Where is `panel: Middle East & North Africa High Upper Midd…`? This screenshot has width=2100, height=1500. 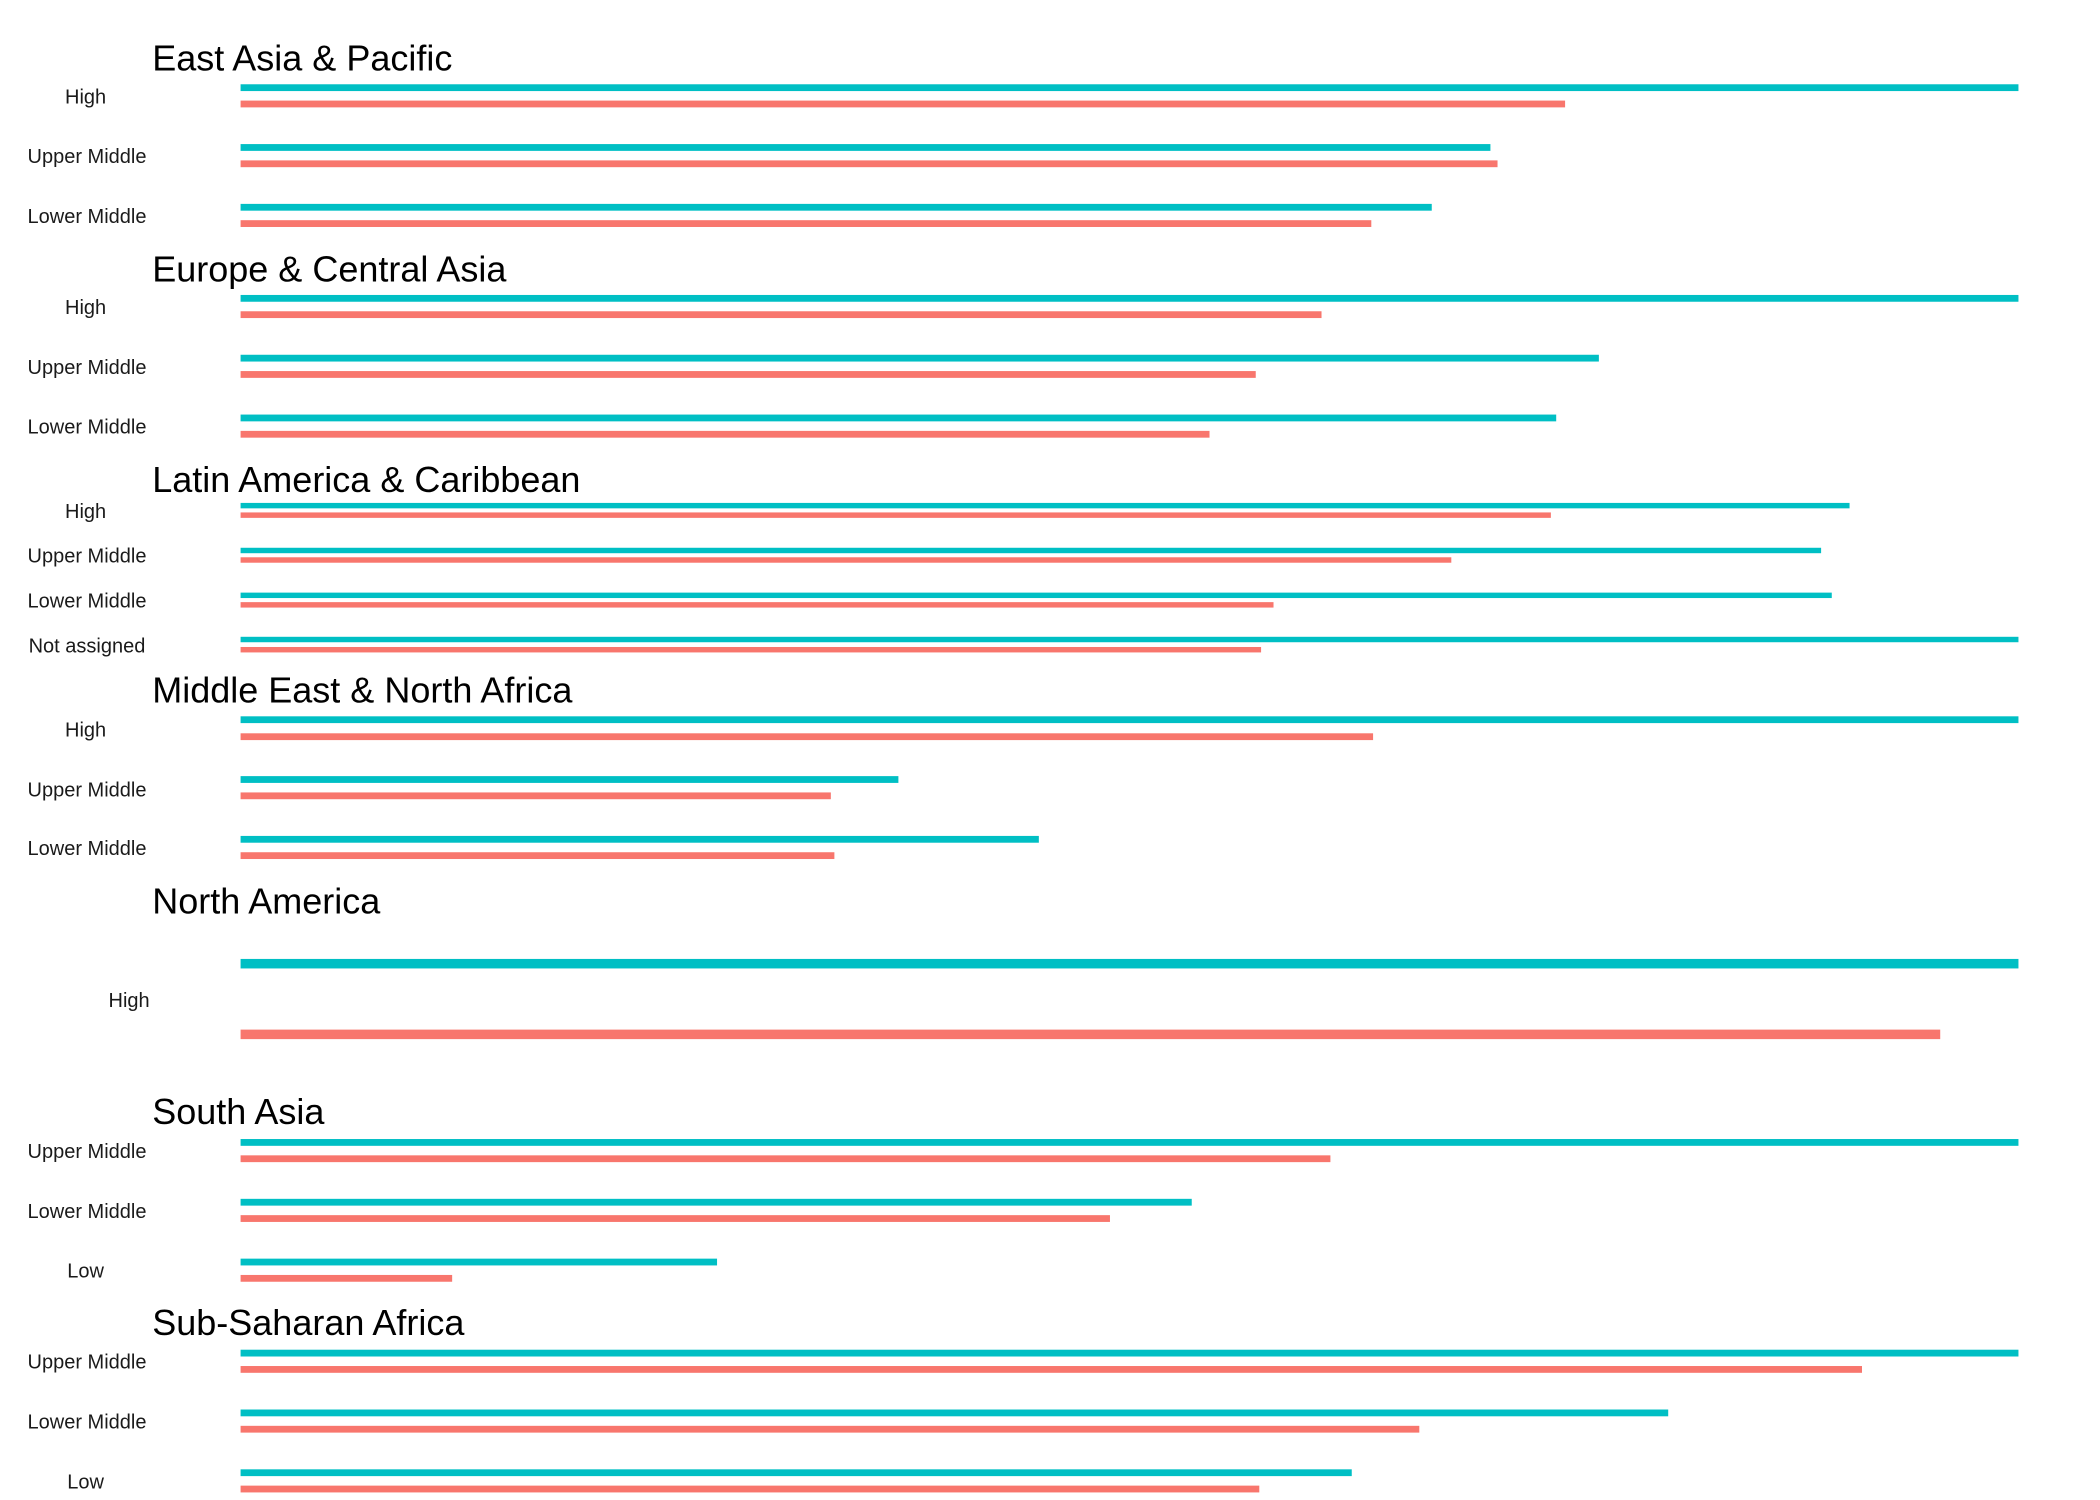
panel: Middle East & North Africa High Upper Midd… is located at coordinates (1023, 765).